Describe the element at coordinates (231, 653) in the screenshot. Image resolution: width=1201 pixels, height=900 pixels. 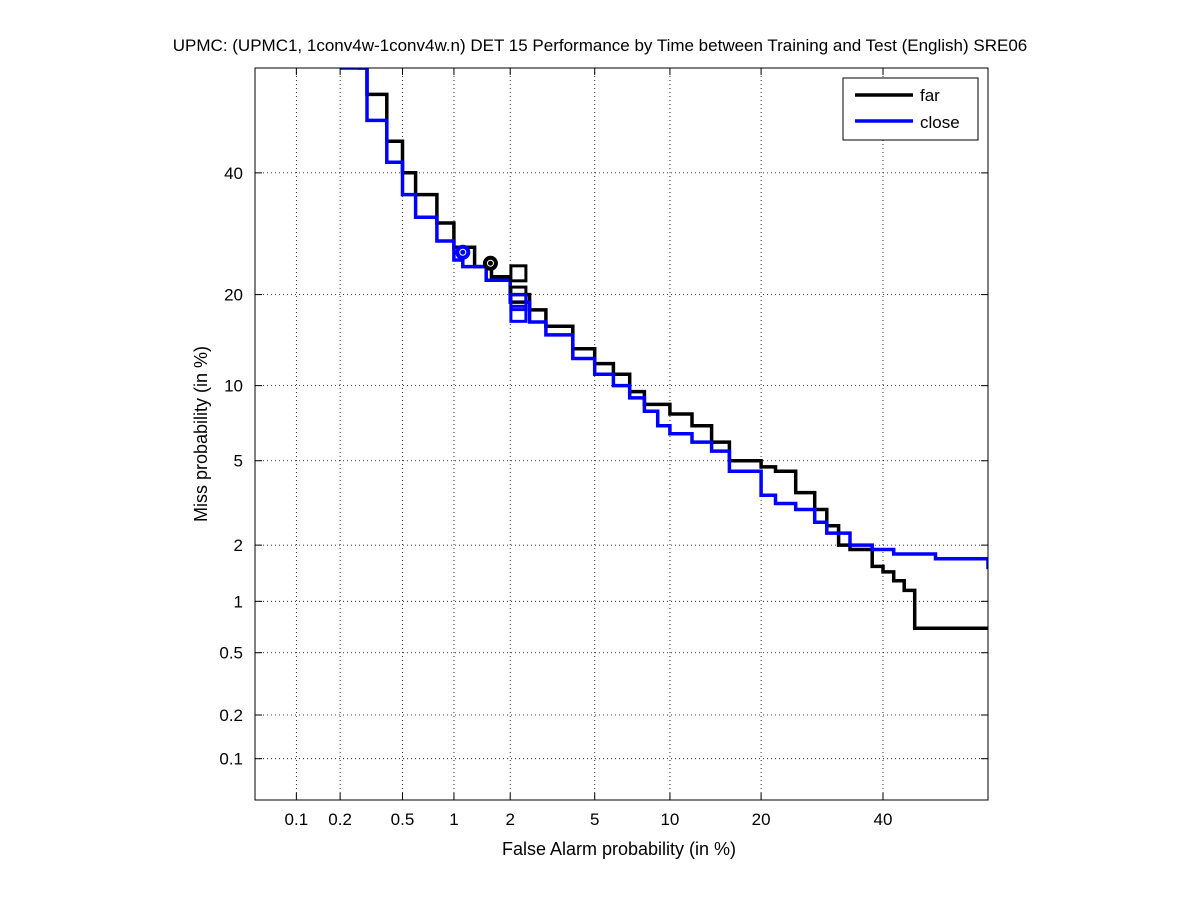
I see `y-tick-label: 0.5` at that location.